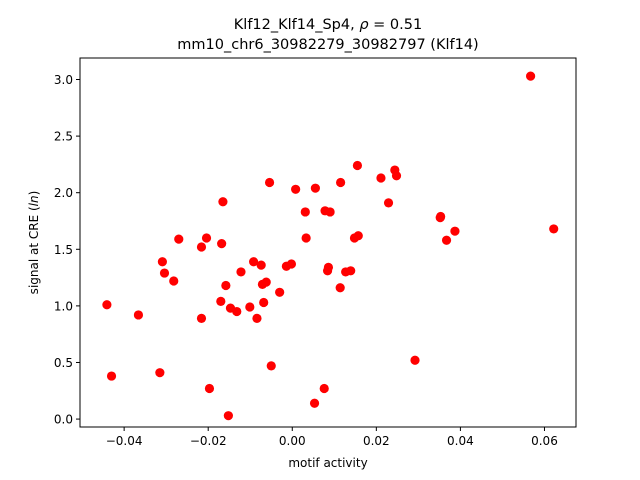 The width and height of the screenshot is (640, 480). I want to click on y-tick-label-6: 3.0, so click(63, 80).